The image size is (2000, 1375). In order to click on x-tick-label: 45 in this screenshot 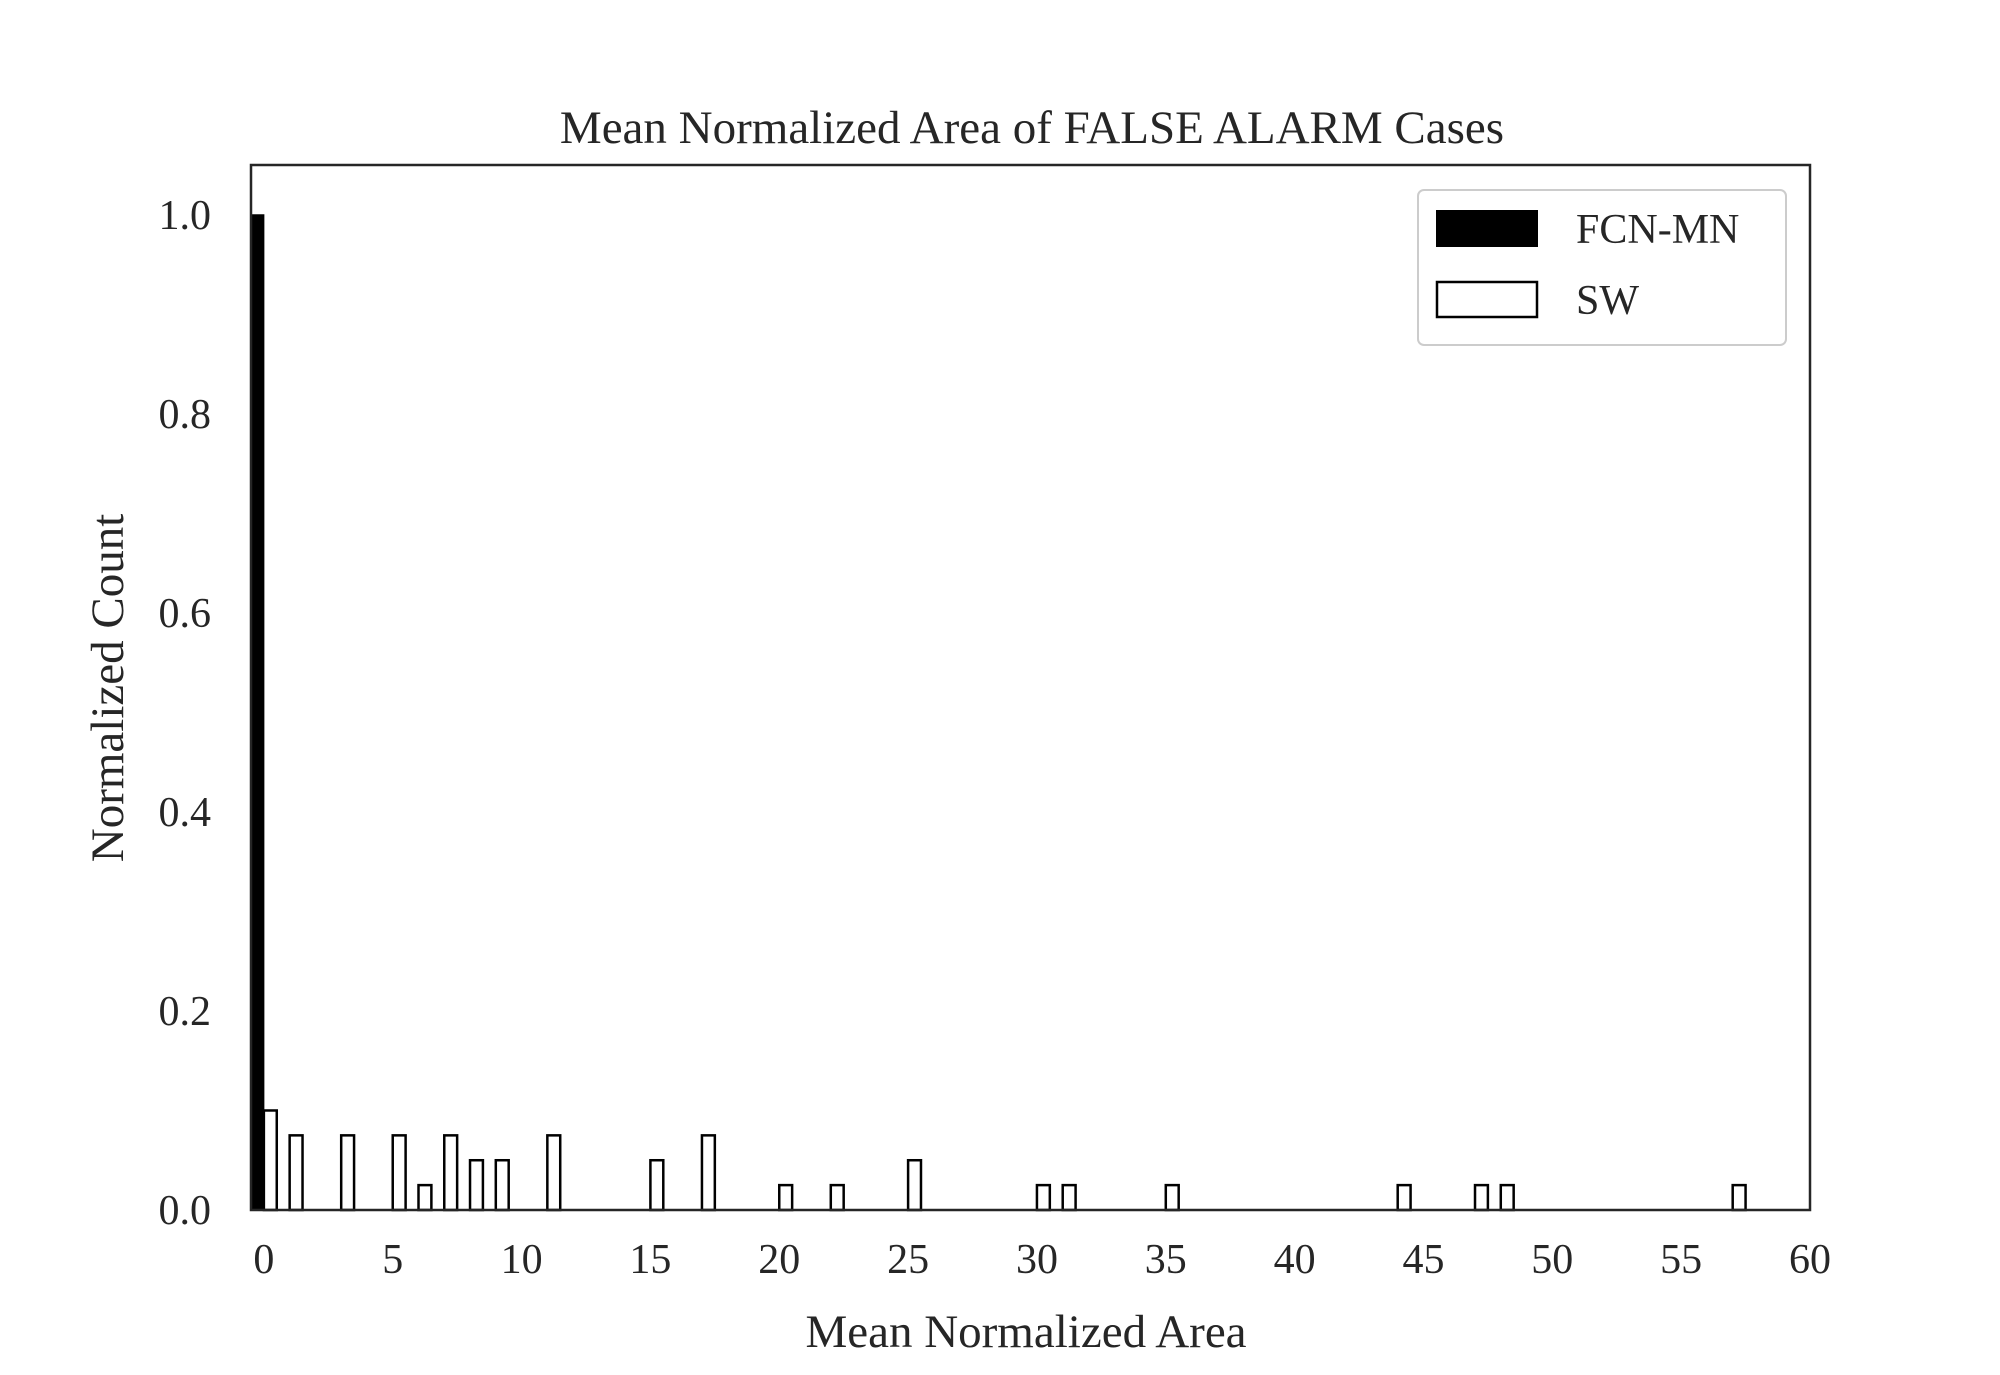, I will do `click(1423, 1260)`.